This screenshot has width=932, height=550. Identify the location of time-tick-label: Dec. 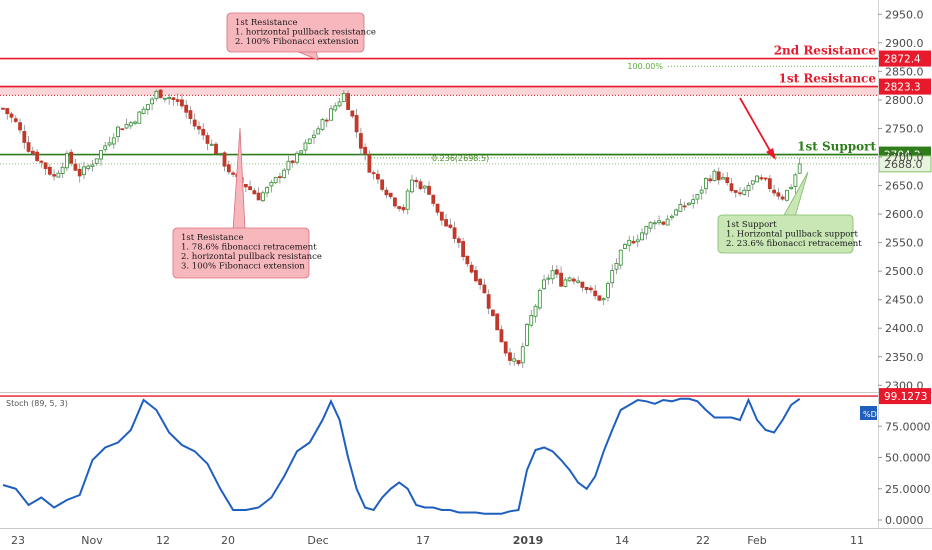
(317, 540).